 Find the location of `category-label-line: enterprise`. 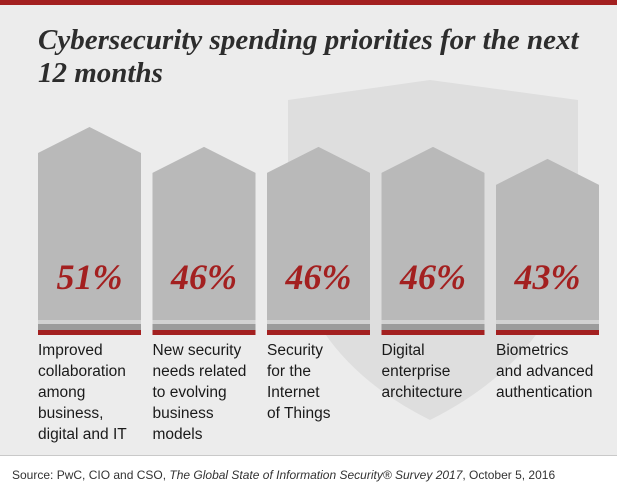

category-label-line: enterprise is located at coordinates (416, 371).